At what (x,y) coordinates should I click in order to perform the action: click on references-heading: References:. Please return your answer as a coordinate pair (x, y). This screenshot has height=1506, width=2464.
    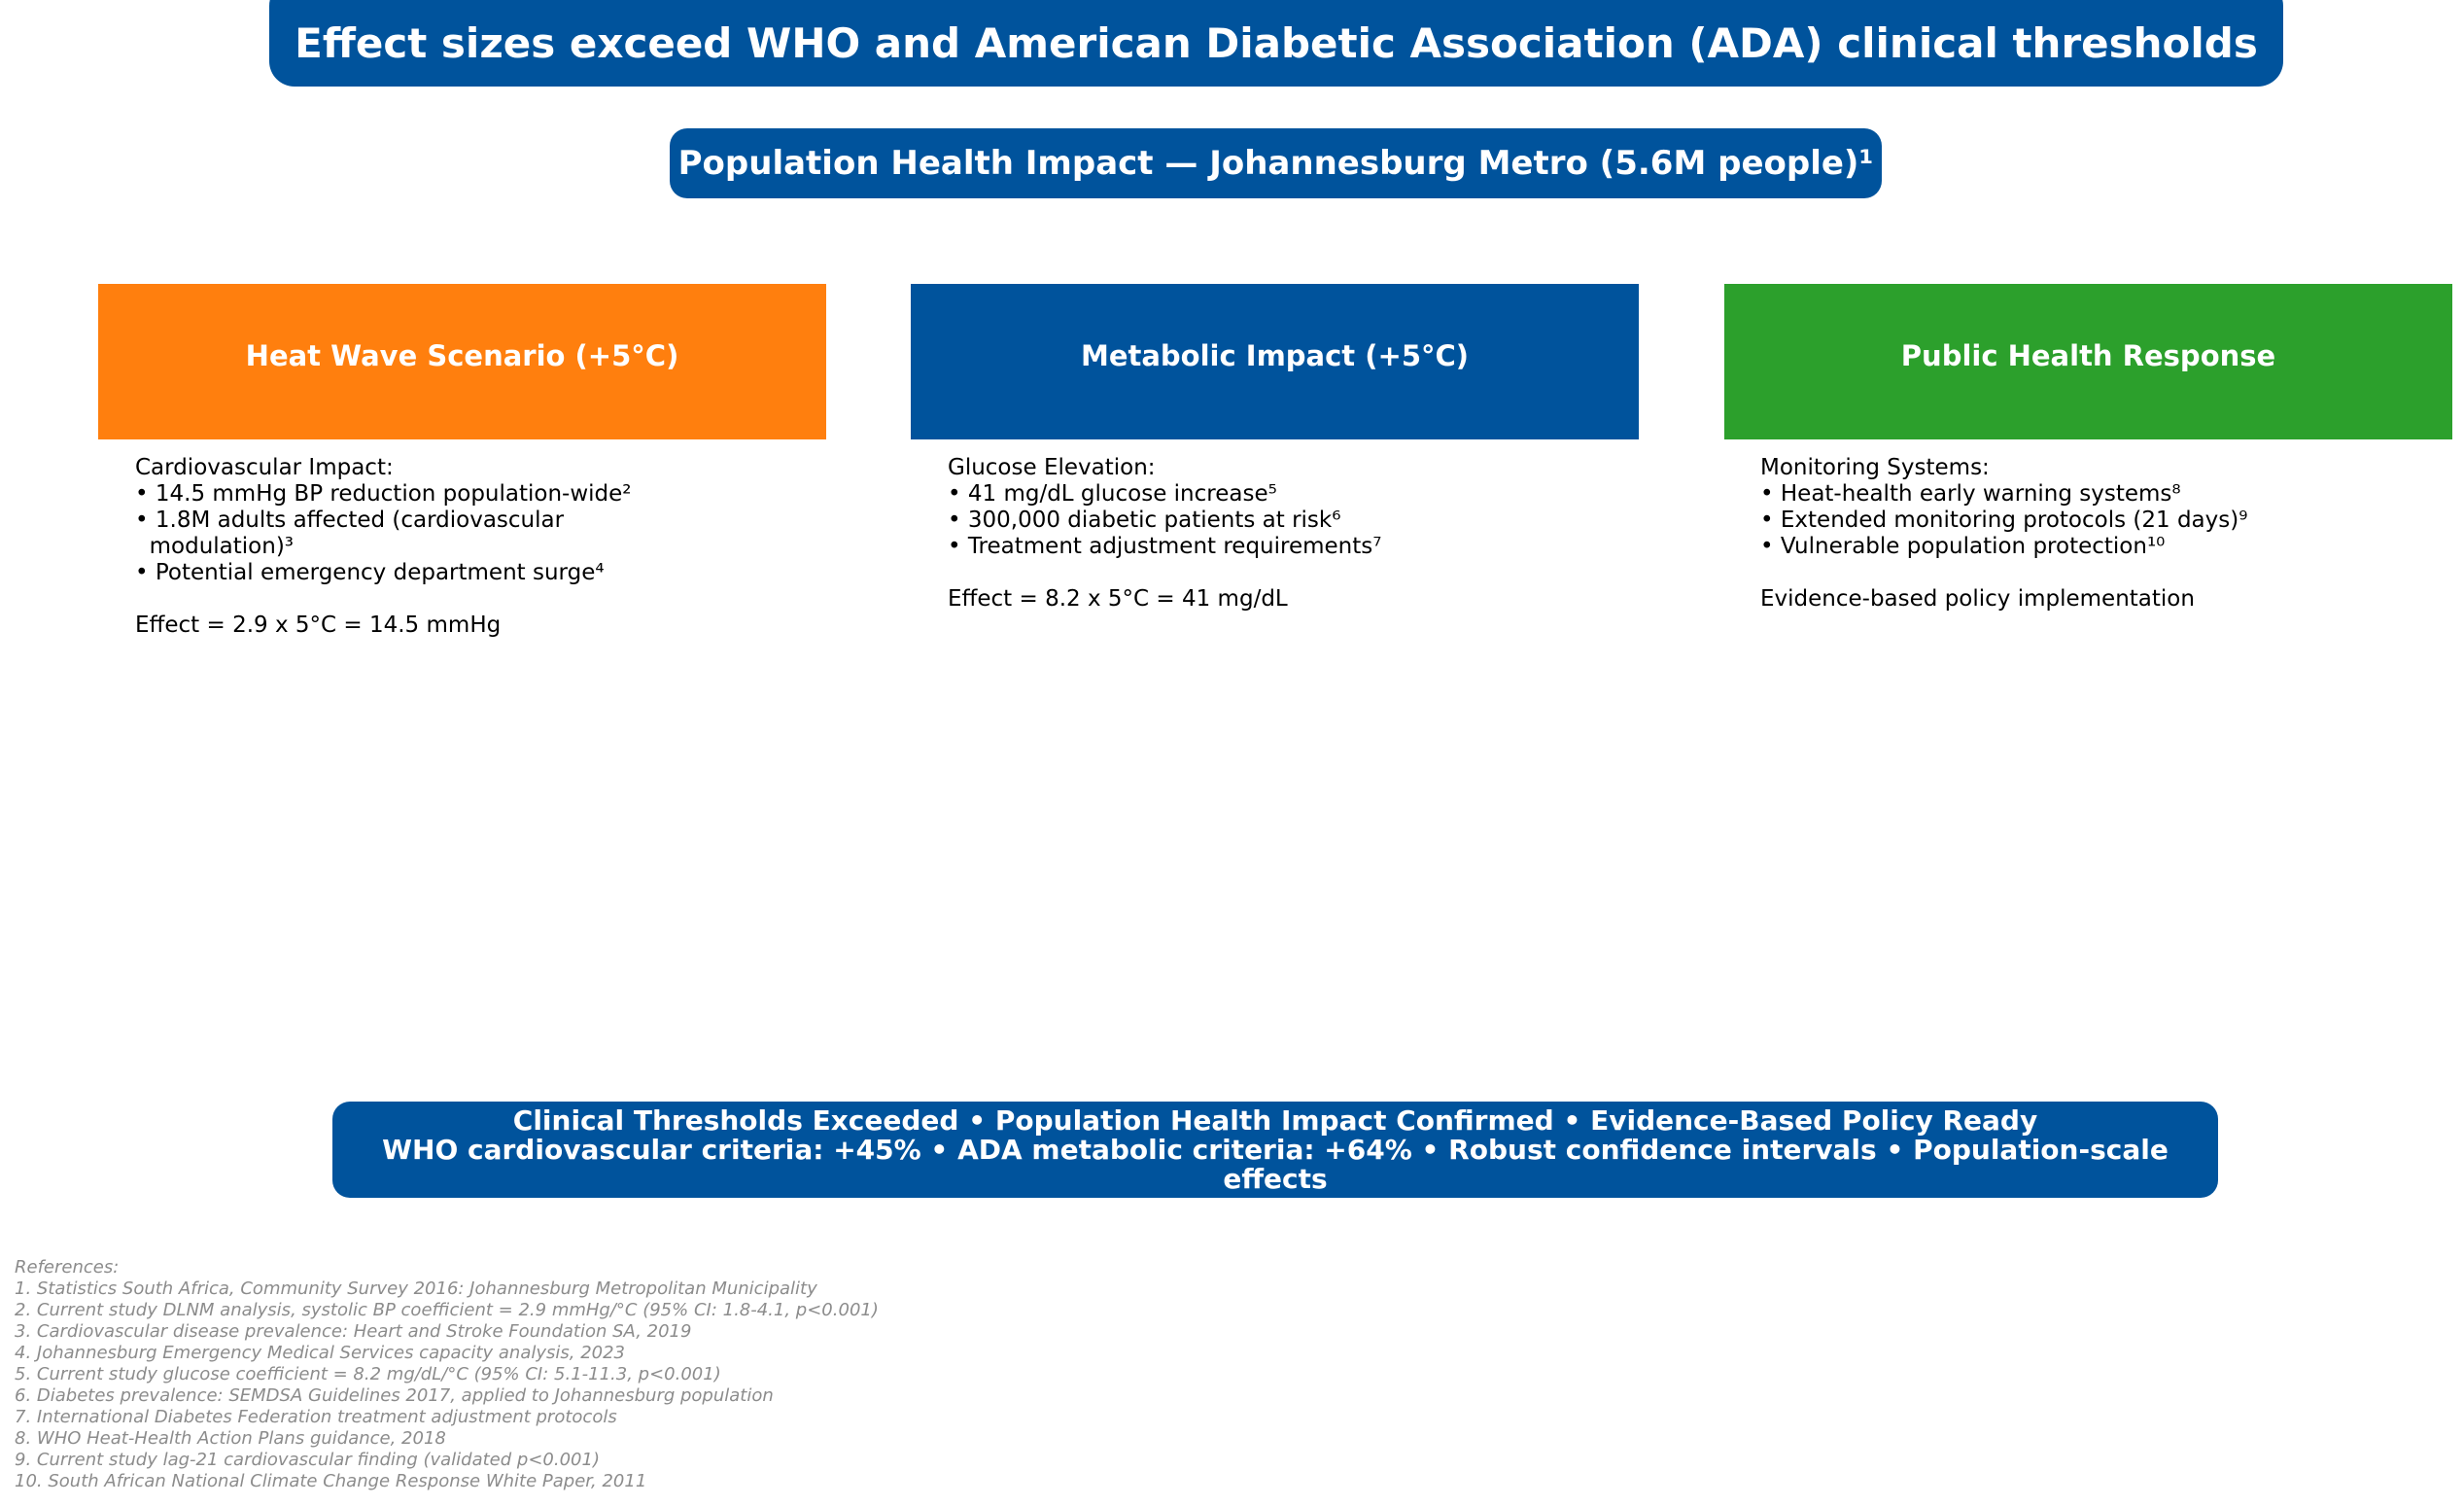
    Looking at the image, I should click on (67, 1267).